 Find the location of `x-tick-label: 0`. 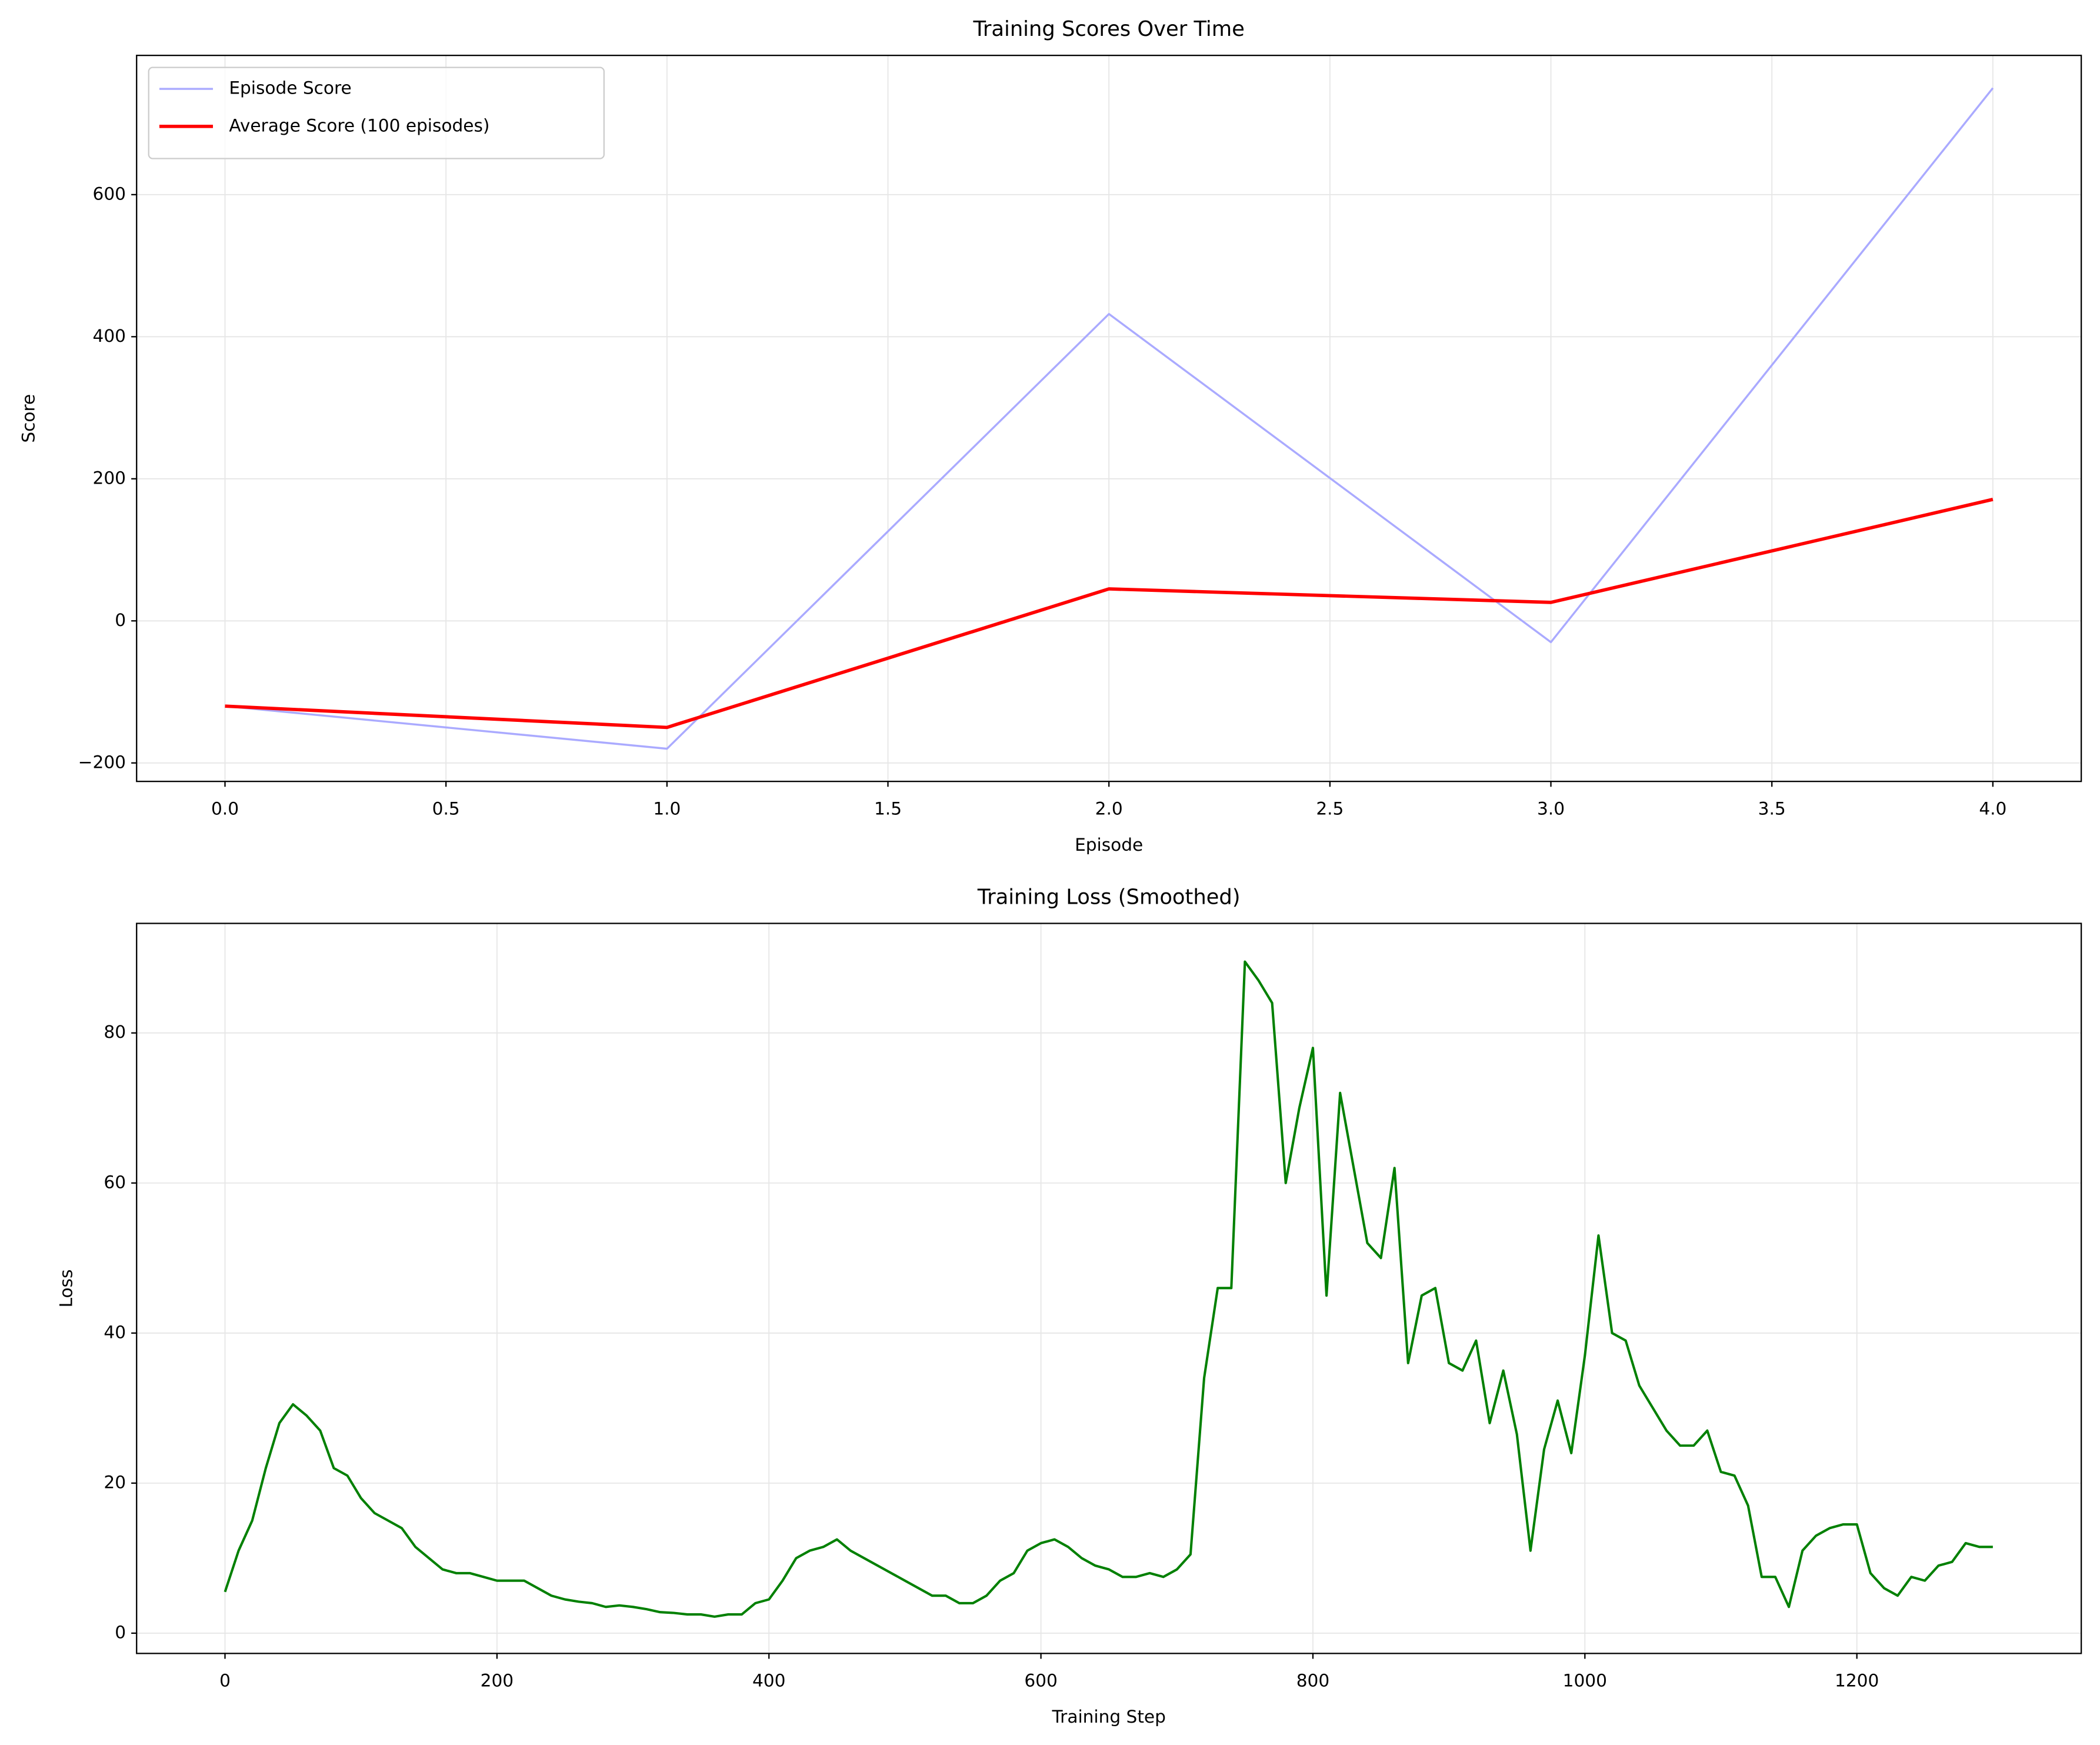

x-tick-label: 0 is located at coordinates (225, 1681).